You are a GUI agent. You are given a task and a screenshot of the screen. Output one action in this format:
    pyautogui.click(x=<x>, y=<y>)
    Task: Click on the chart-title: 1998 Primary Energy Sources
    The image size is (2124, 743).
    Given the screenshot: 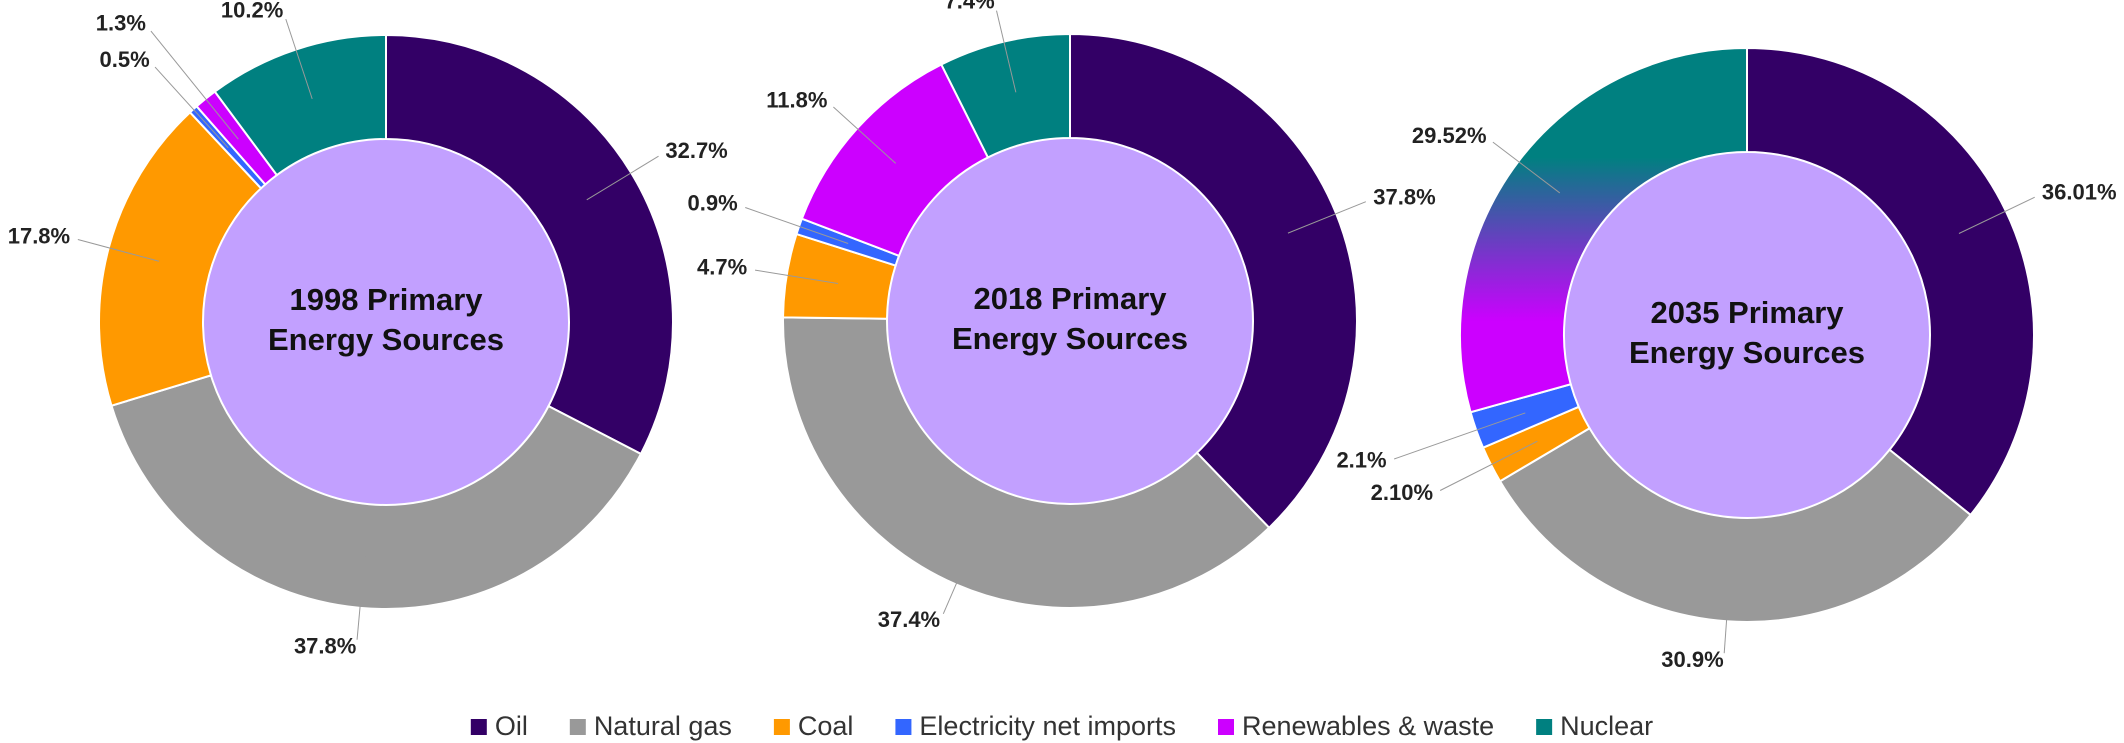 What is the action you would take?
    pyautogui.click(x=386, y=320)
    